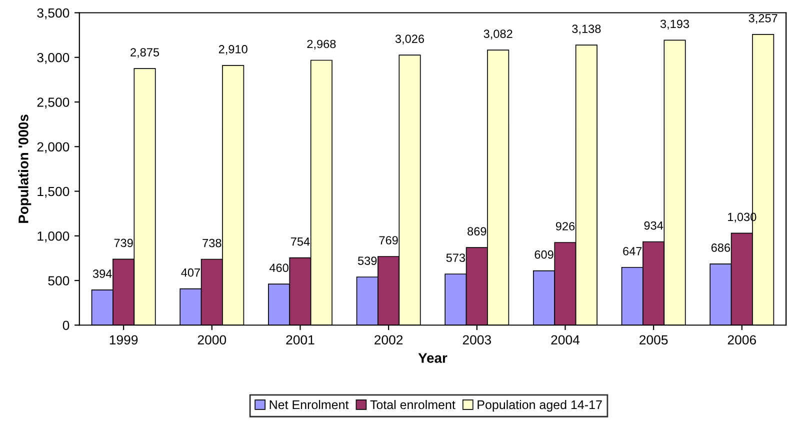 Image resolution: width=794 pixels, height=425 pixels. Describe the element at coordinates (212, 243) in the screenshot. I see `data-label: 738` at that location.